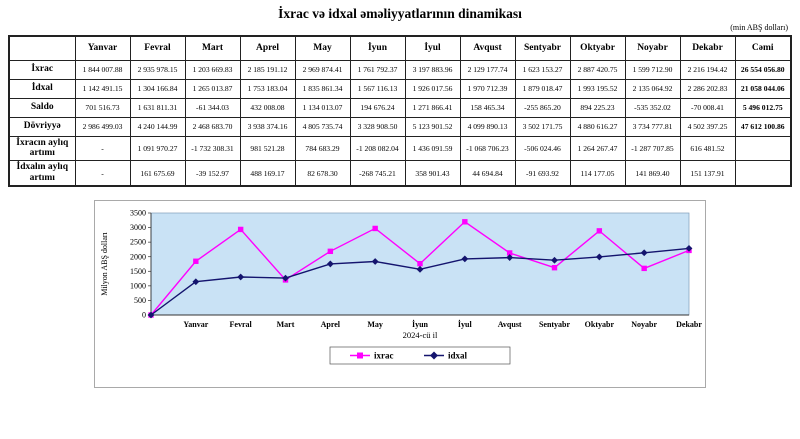  What do you see at coordinates (600, 324) in the screenshot?
I see `x-tick-label: Oktyabr` at bounding box center [600, 324].